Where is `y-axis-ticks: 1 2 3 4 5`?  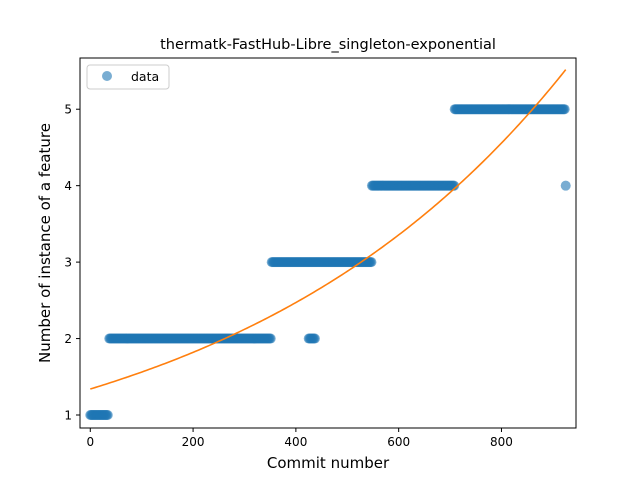 y-axis-ticks: 1 2 3 4 5 is located at coordinates (72, 263).